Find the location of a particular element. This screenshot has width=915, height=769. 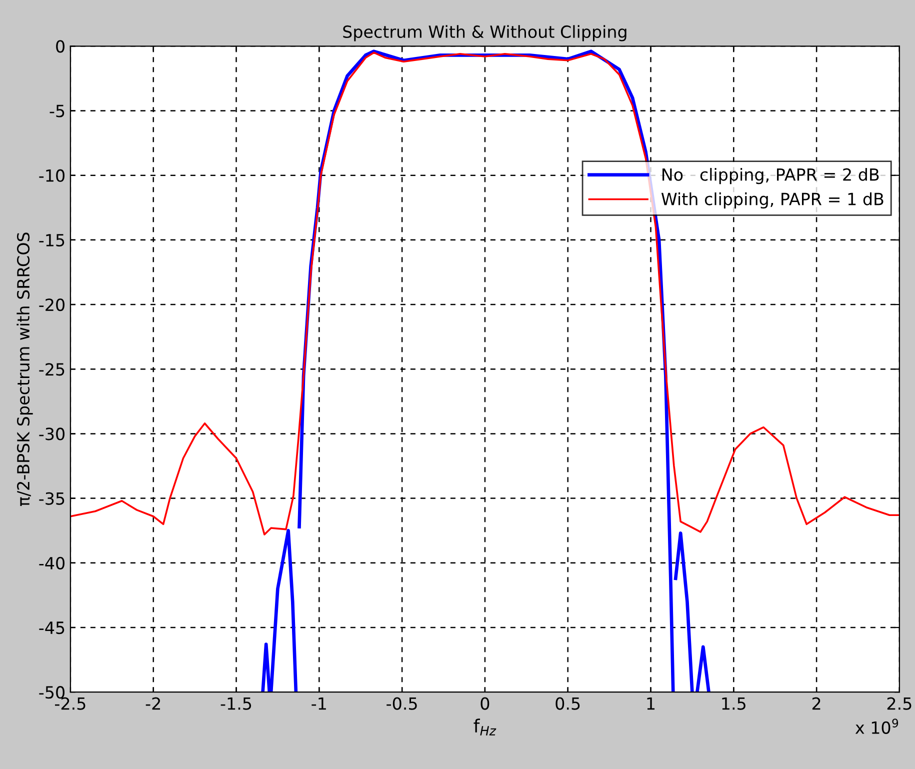

y-tick-label: -45 is located at coordinates (51, 628).